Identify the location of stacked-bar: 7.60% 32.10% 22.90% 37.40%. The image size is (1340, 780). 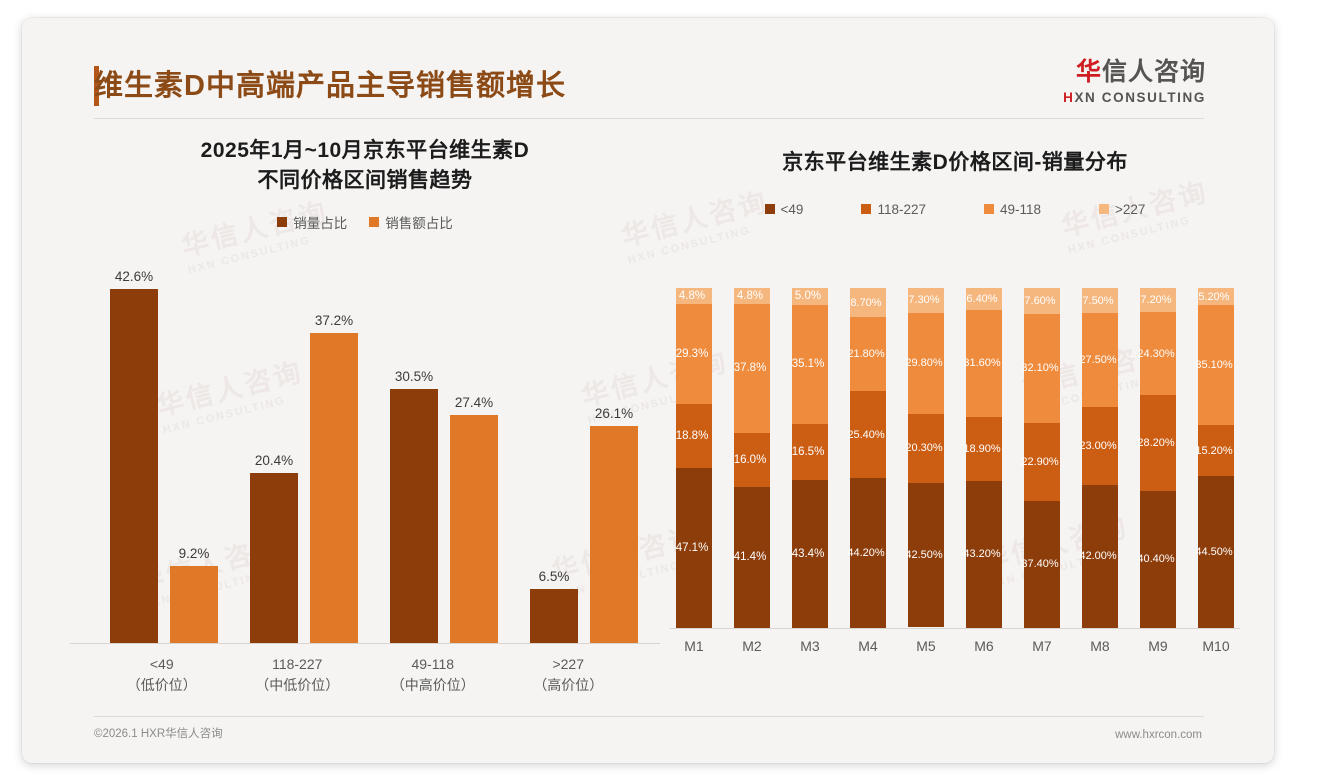
(1040, 457).